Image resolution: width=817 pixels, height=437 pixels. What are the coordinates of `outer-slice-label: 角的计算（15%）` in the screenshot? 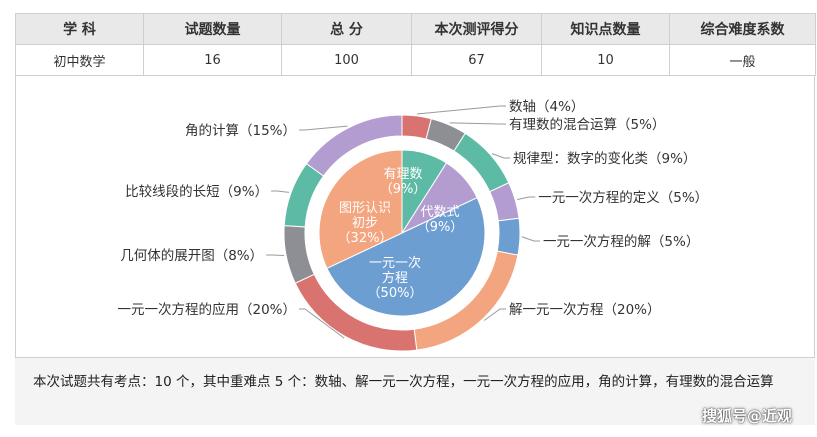 It's located at (240, 131).